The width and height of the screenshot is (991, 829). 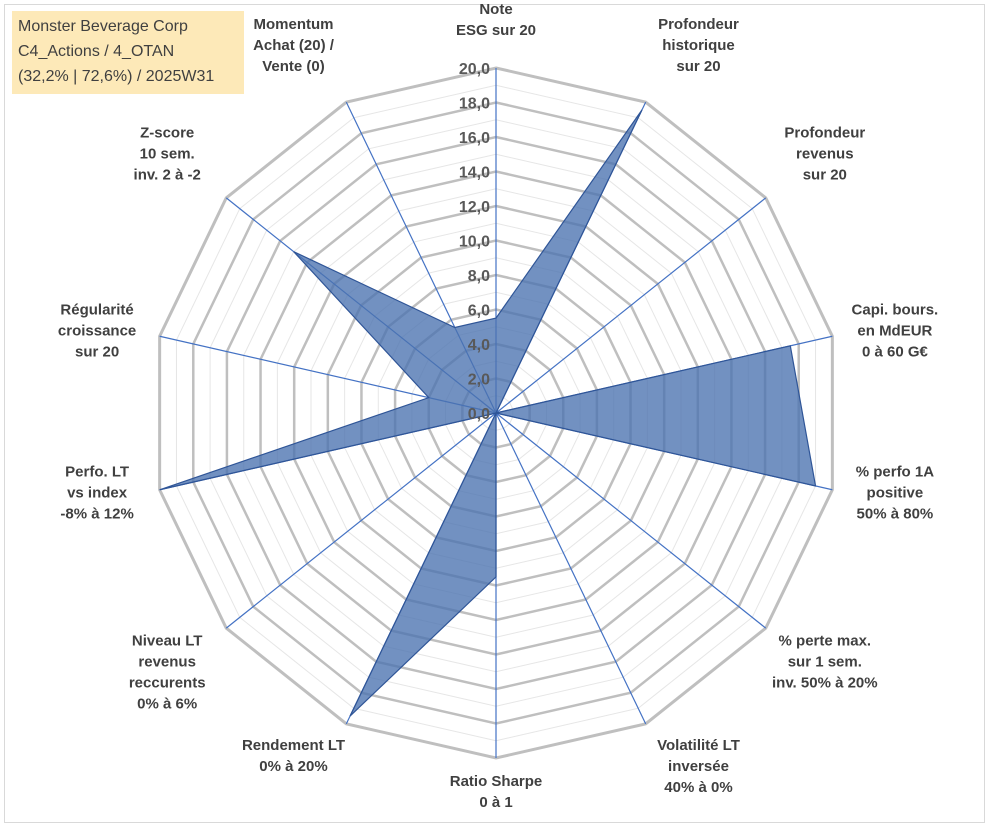 What do you see at coordinates (474, 207) in the screenshot?
I see `tick-label: 12,0` at bounding box center [474, 207].